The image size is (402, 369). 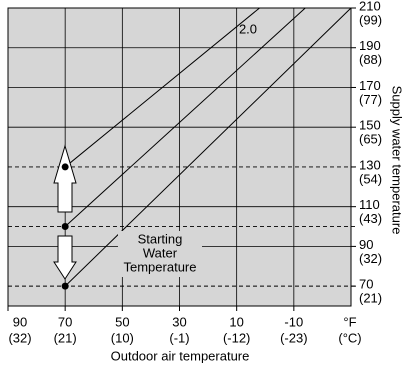 What do you see at coordinates (349, 321) in the screenshot?
I see `x-unit-label: °F` at bounding box center [349, 321].